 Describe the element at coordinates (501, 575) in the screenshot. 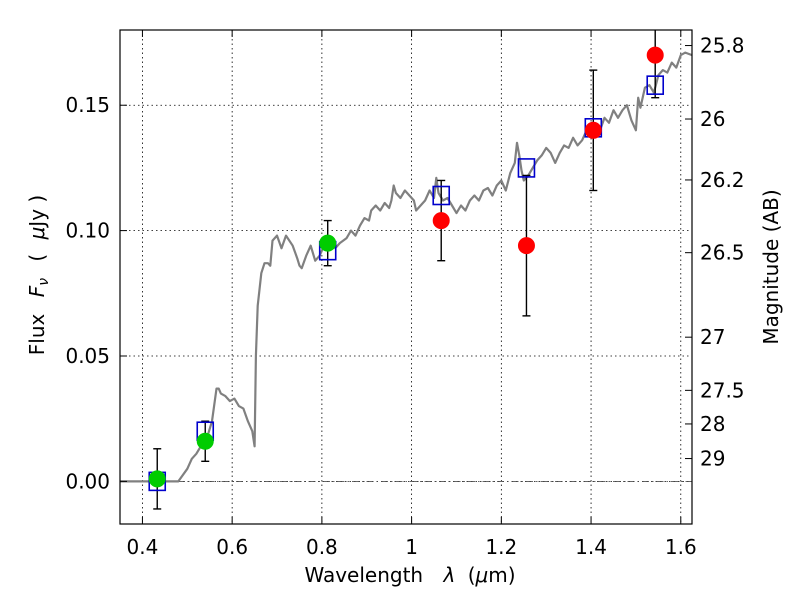

I see `x-axis-title-unit-rest: m)` at that location.